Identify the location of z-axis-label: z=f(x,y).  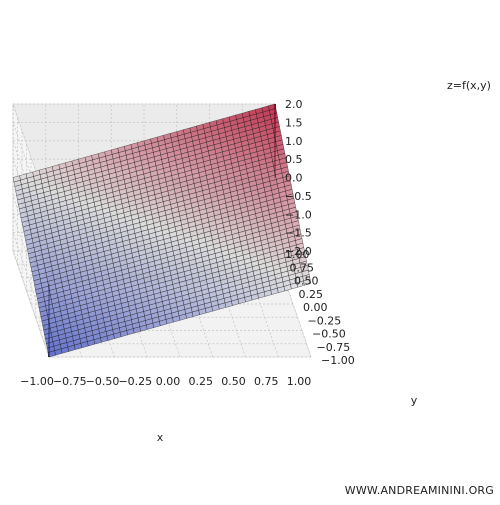
(469, 85).